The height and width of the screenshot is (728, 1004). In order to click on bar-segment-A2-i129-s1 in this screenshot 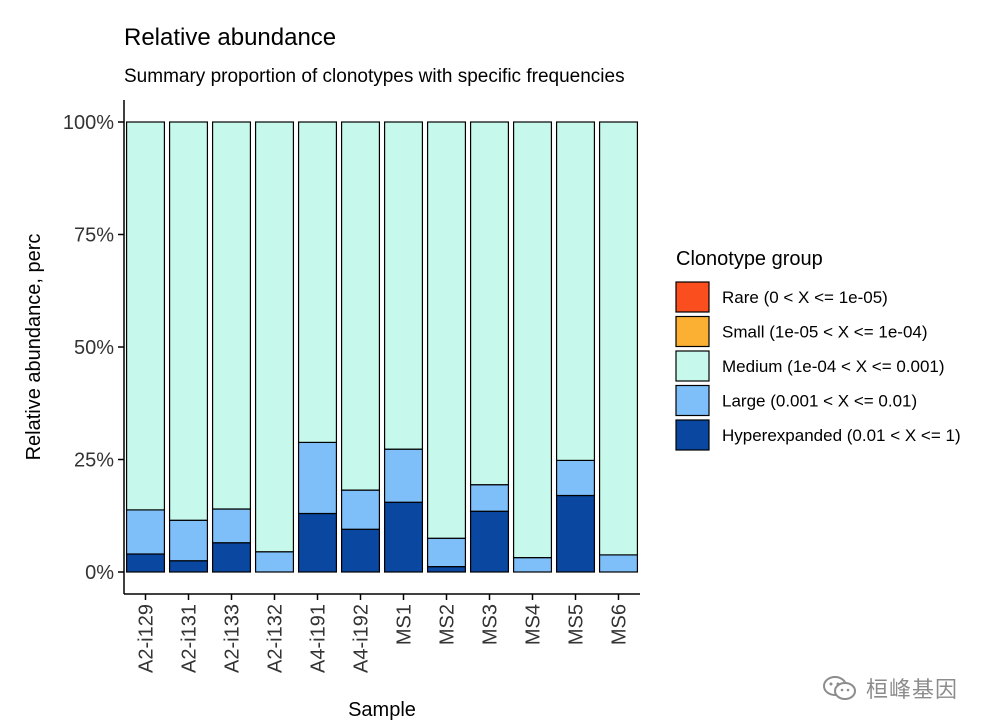, I will do `click(145, 532)`.